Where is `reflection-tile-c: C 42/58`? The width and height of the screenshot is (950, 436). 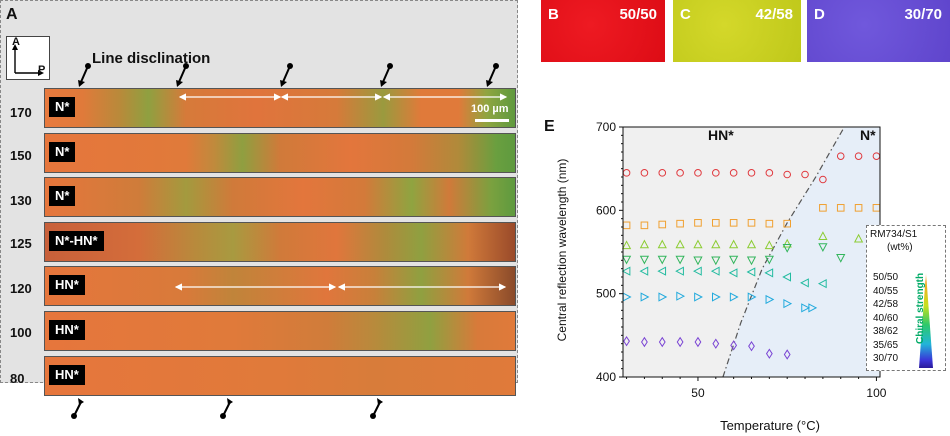 reflection-tile-c: C 42/58 is located at coordinates (737, 31).